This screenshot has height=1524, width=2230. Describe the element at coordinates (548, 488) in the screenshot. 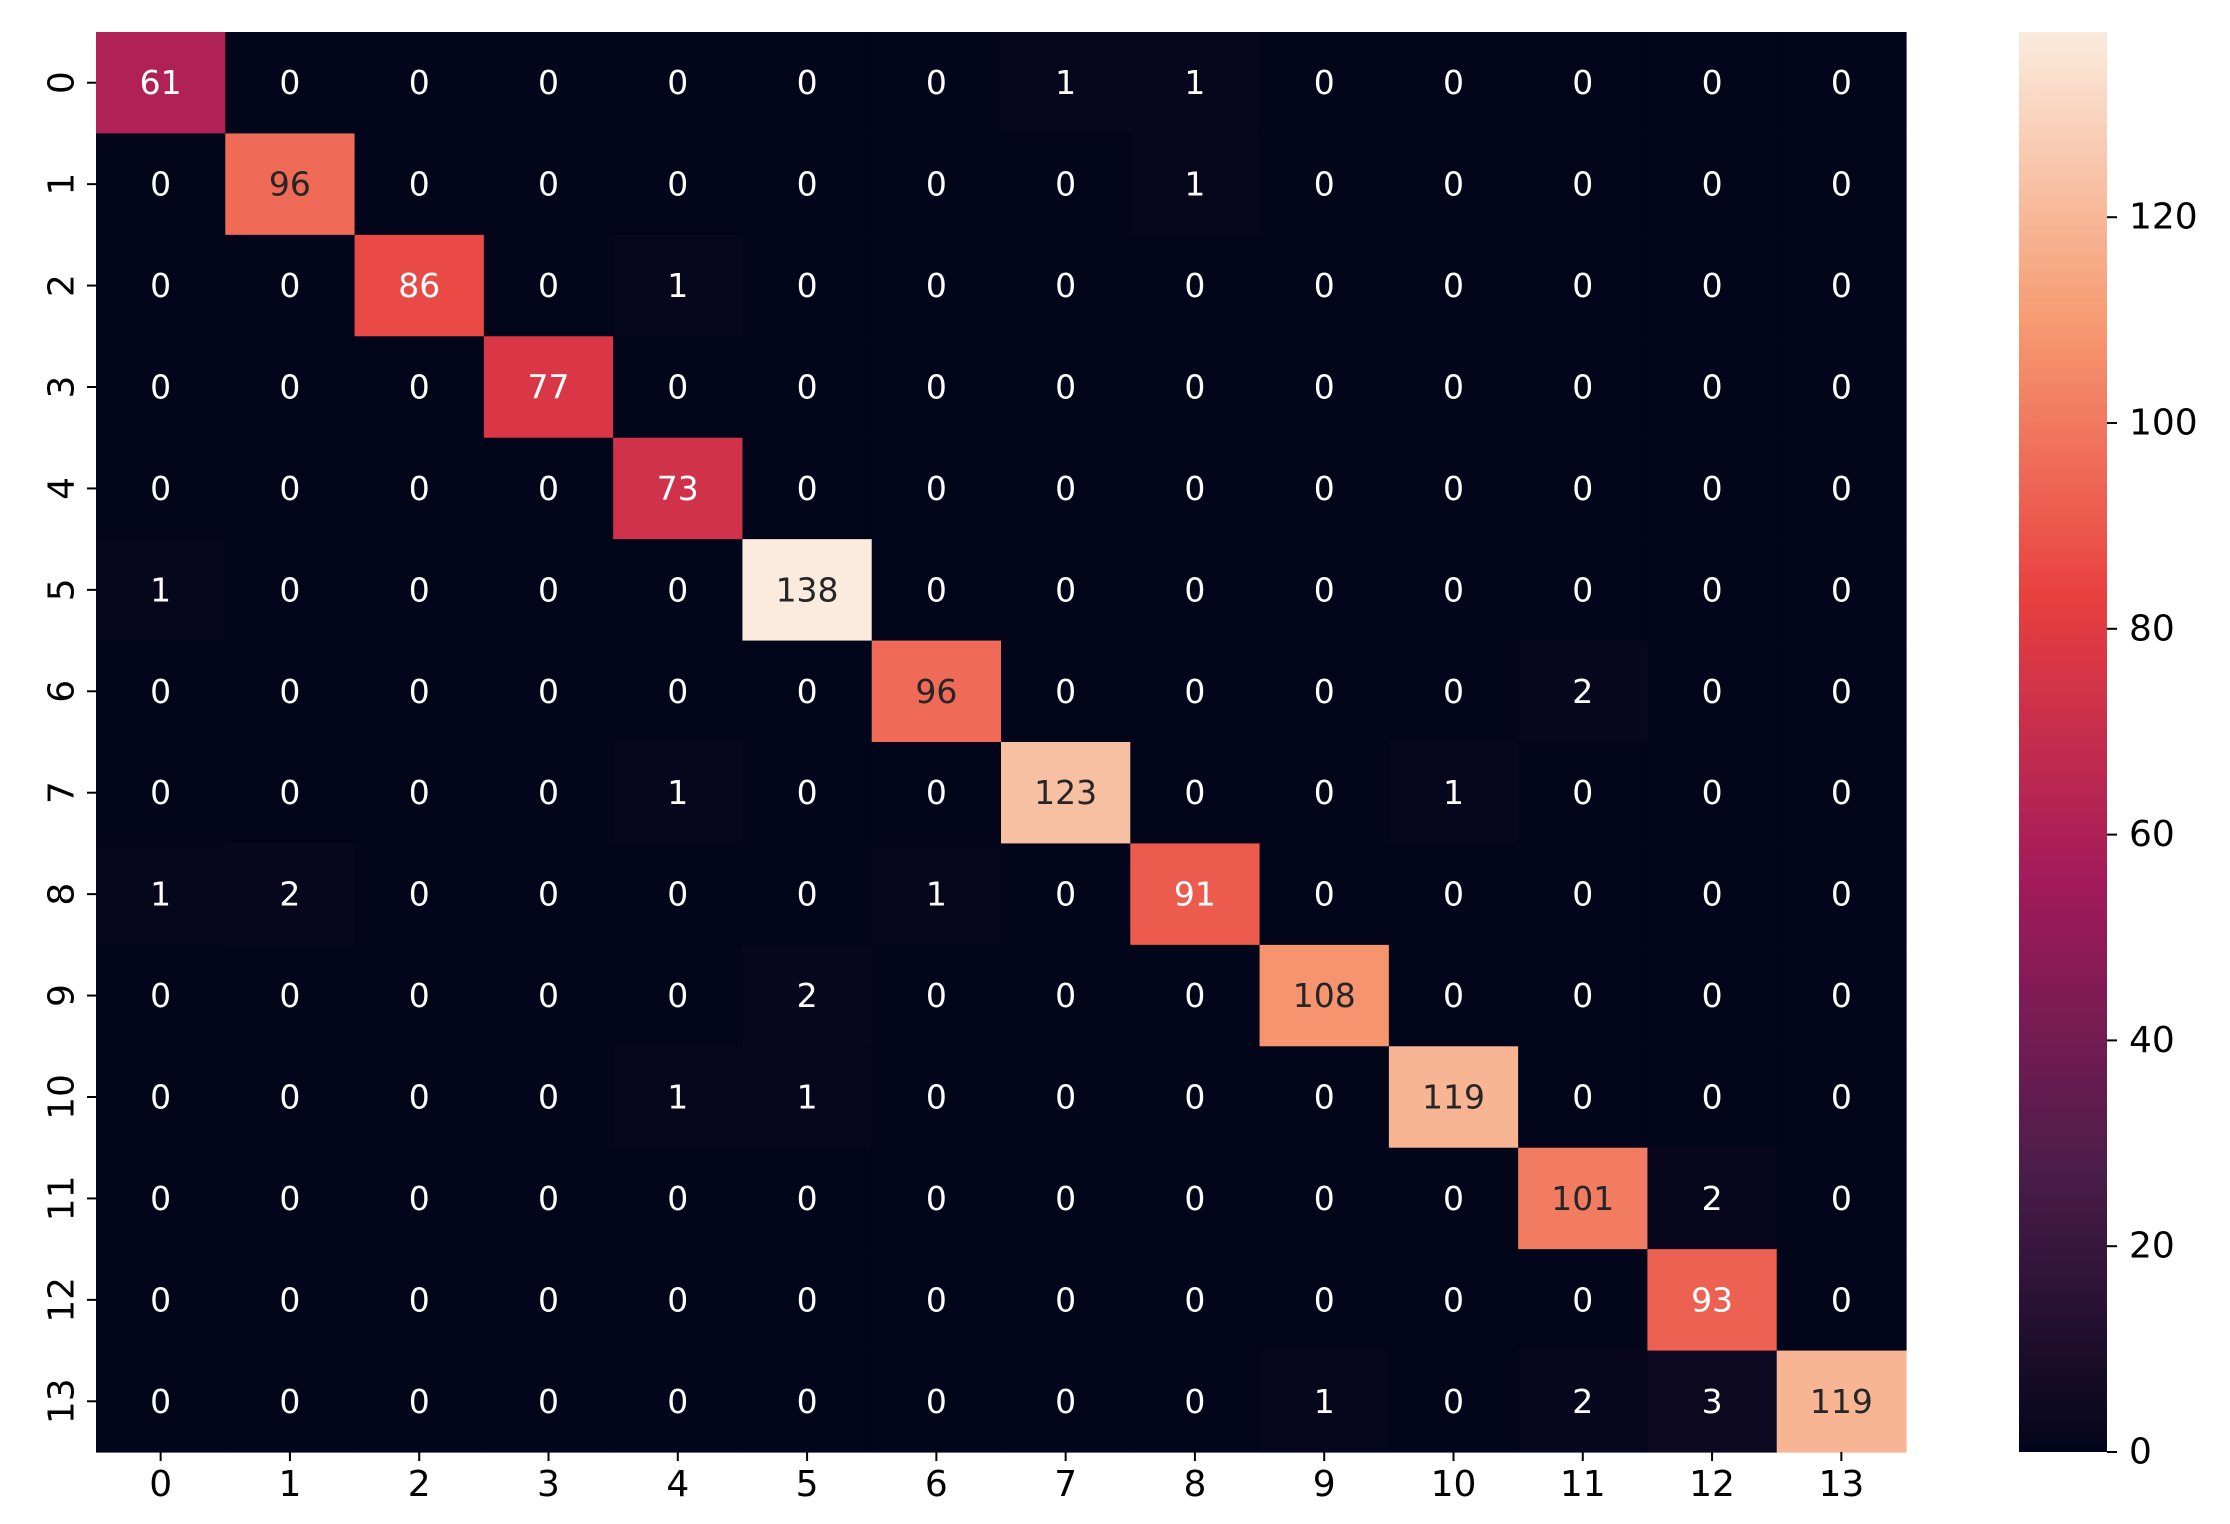

I see `heatmap-cell-r4-c3` at that location.